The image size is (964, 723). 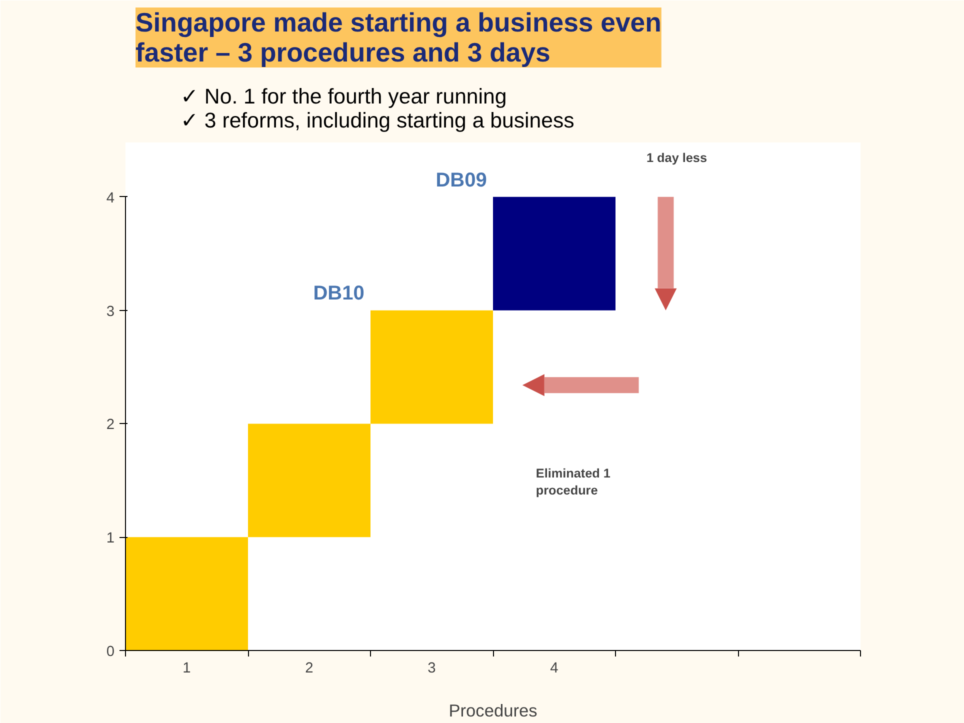 What do you see at coordinates (432, 668) in the screenshot?
I see `x-tick-label: 3` at bounding box center [432, 668].